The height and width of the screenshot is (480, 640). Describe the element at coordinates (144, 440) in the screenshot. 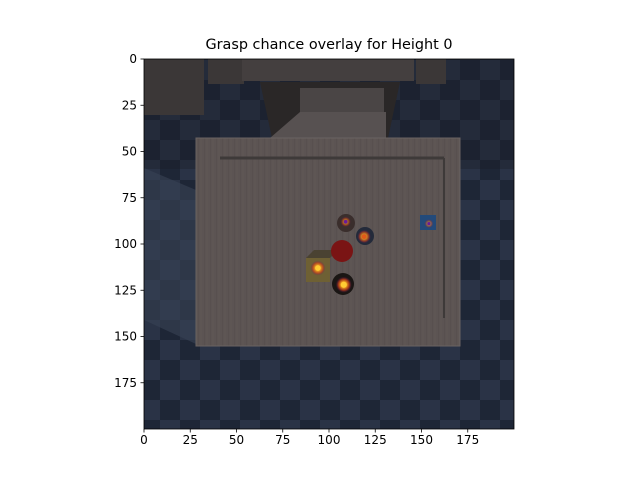

I see `x-tick-label: 0` at that location.